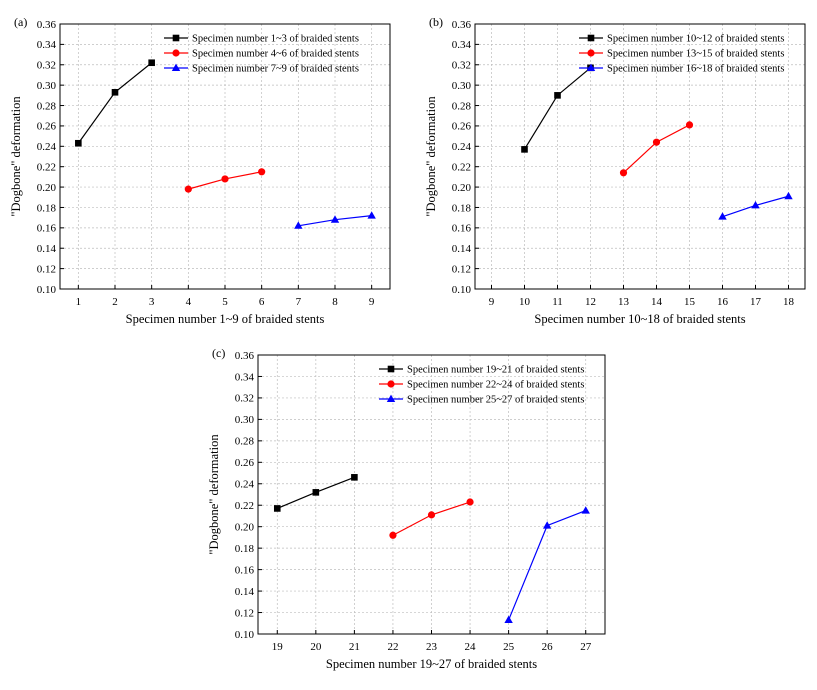 The image size is (817, 690). I want to click on panel-label: (a), so click(20, 22).